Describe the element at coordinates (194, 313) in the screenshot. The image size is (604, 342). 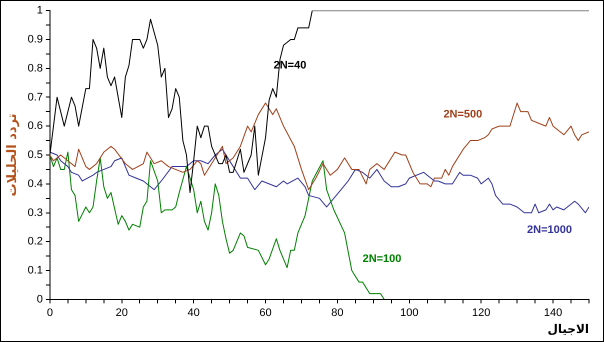
I see `x-tick-label: 40` at that location.